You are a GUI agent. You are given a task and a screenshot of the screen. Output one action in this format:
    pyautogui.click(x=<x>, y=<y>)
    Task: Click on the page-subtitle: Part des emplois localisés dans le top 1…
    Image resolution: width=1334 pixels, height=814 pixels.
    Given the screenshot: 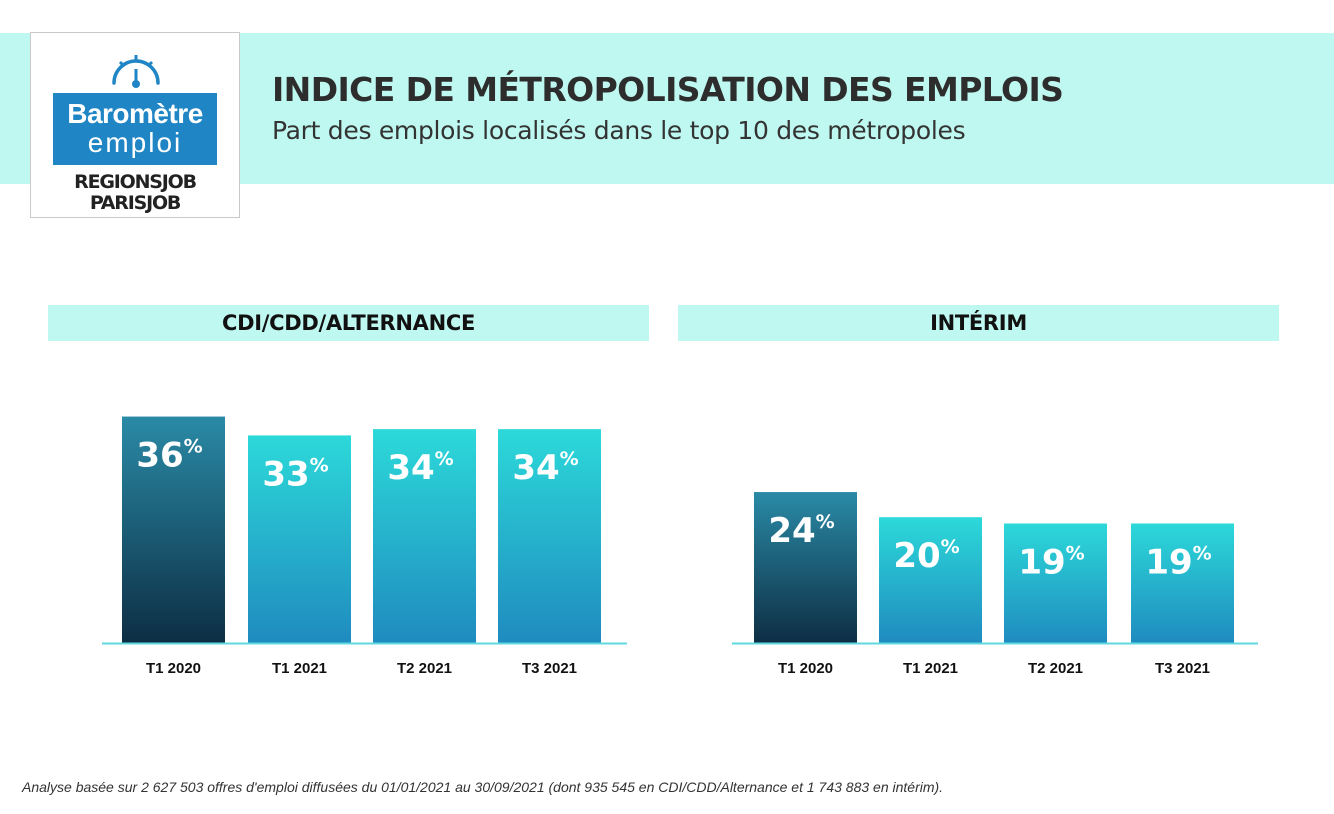 What is the action you would take?
    pyautogui.click(x=619, y=130)
    